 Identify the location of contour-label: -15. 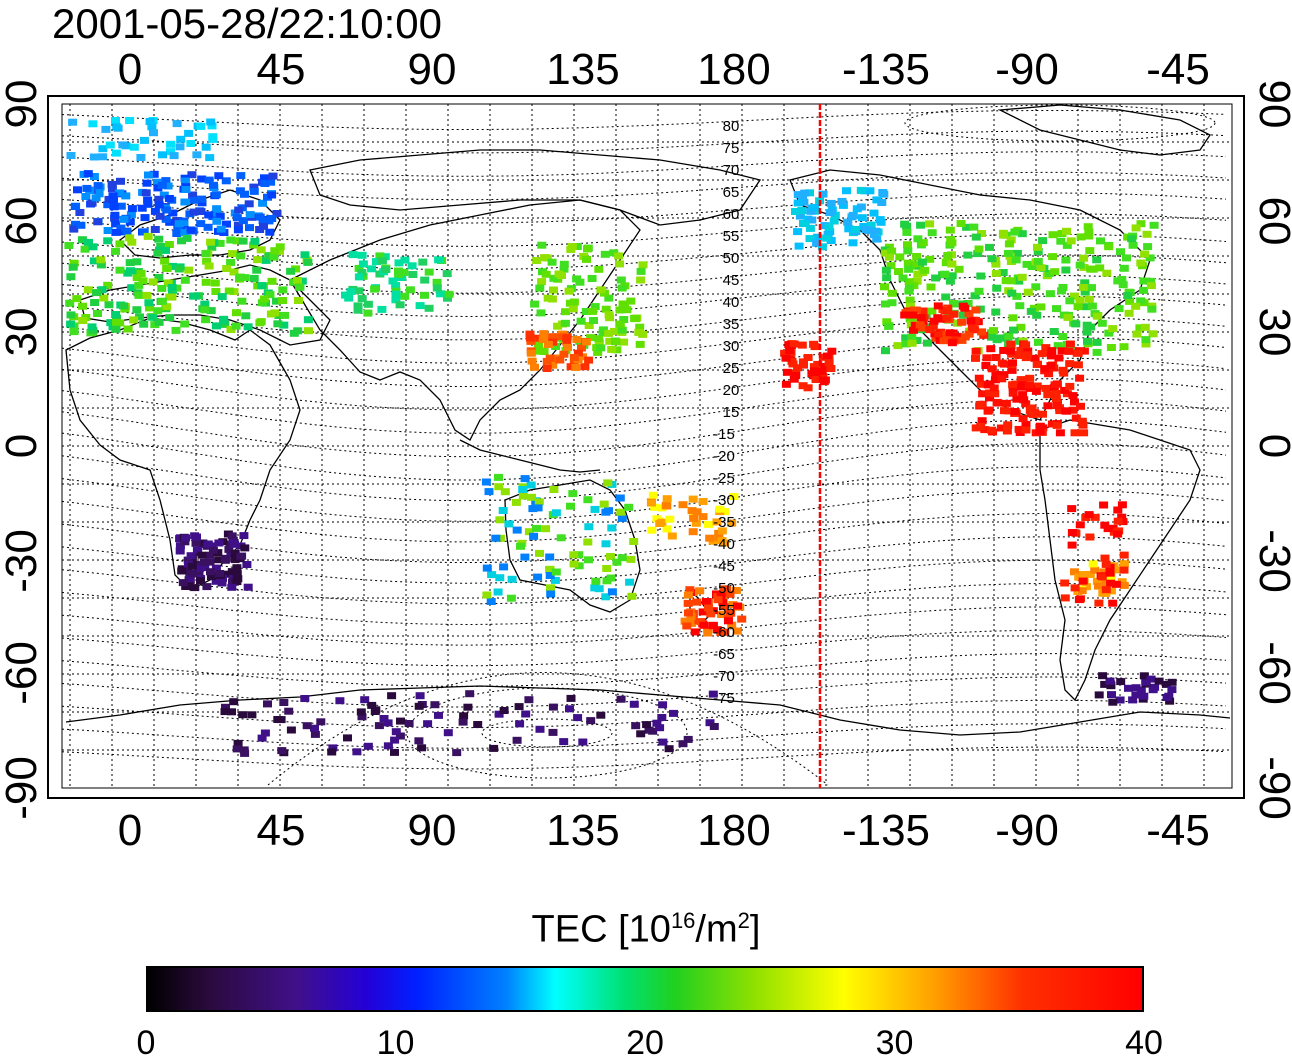
(724, 434).